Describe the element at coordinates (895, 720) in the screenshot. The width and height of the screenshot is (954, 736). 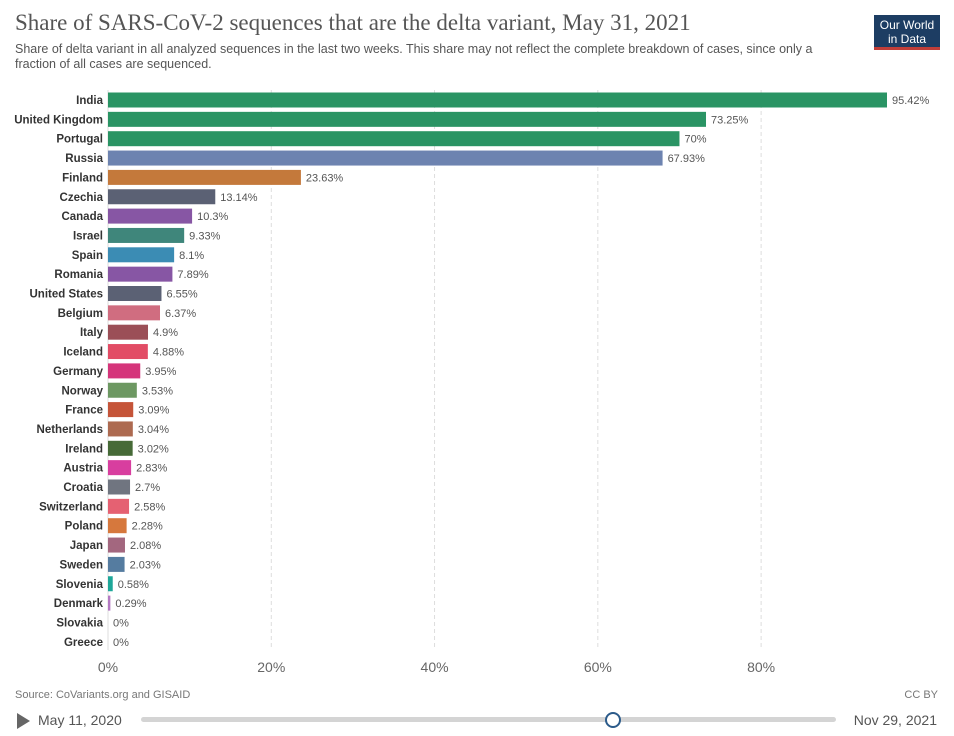
I see `timeline-end-label: Nov 29, 2021` at that location.